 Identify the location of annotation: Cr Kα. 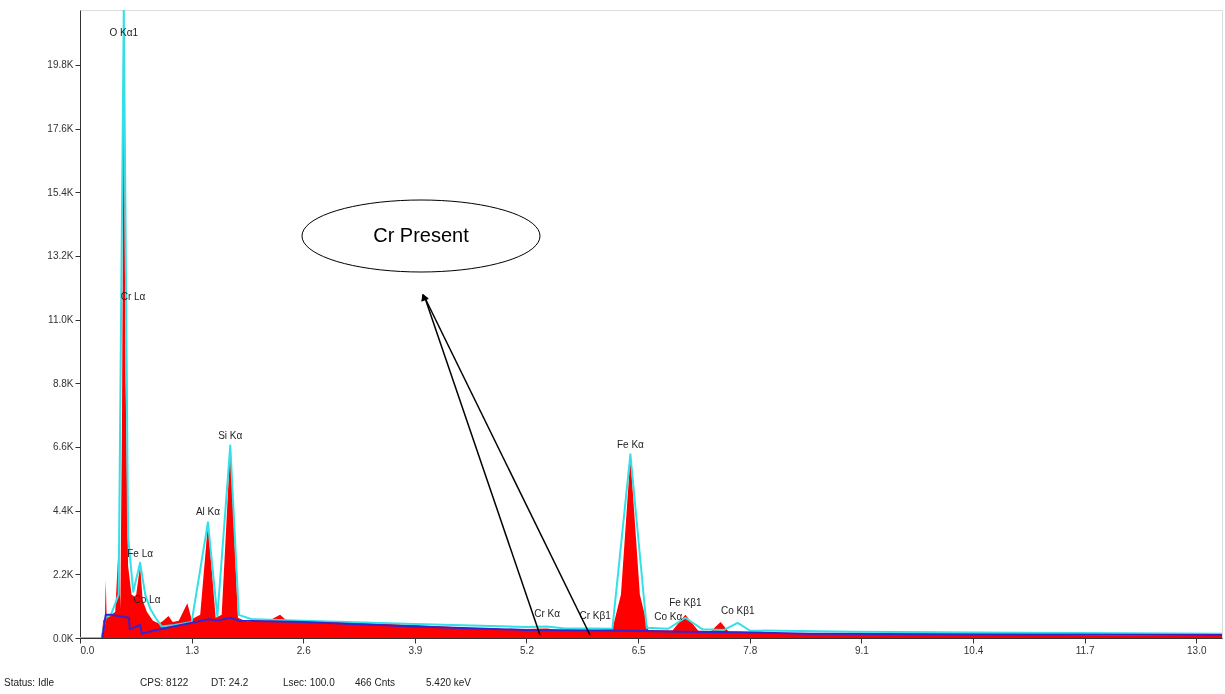
(547, 614).